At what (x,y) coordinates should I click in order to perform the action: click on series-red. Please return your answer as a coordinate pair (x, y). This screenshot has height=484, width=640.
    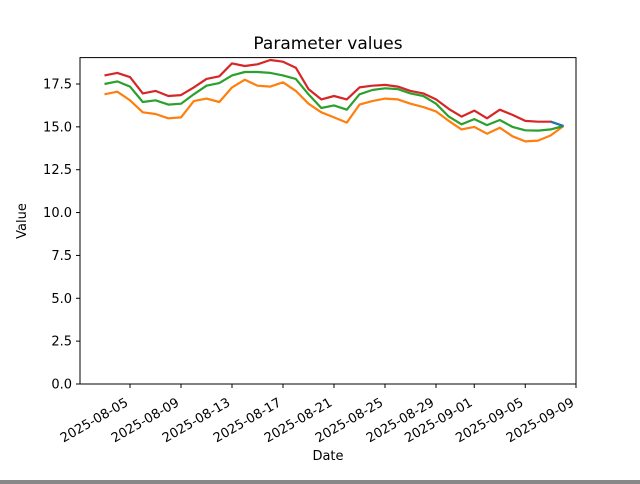
    Looking at the image, I should click on (334, 93).